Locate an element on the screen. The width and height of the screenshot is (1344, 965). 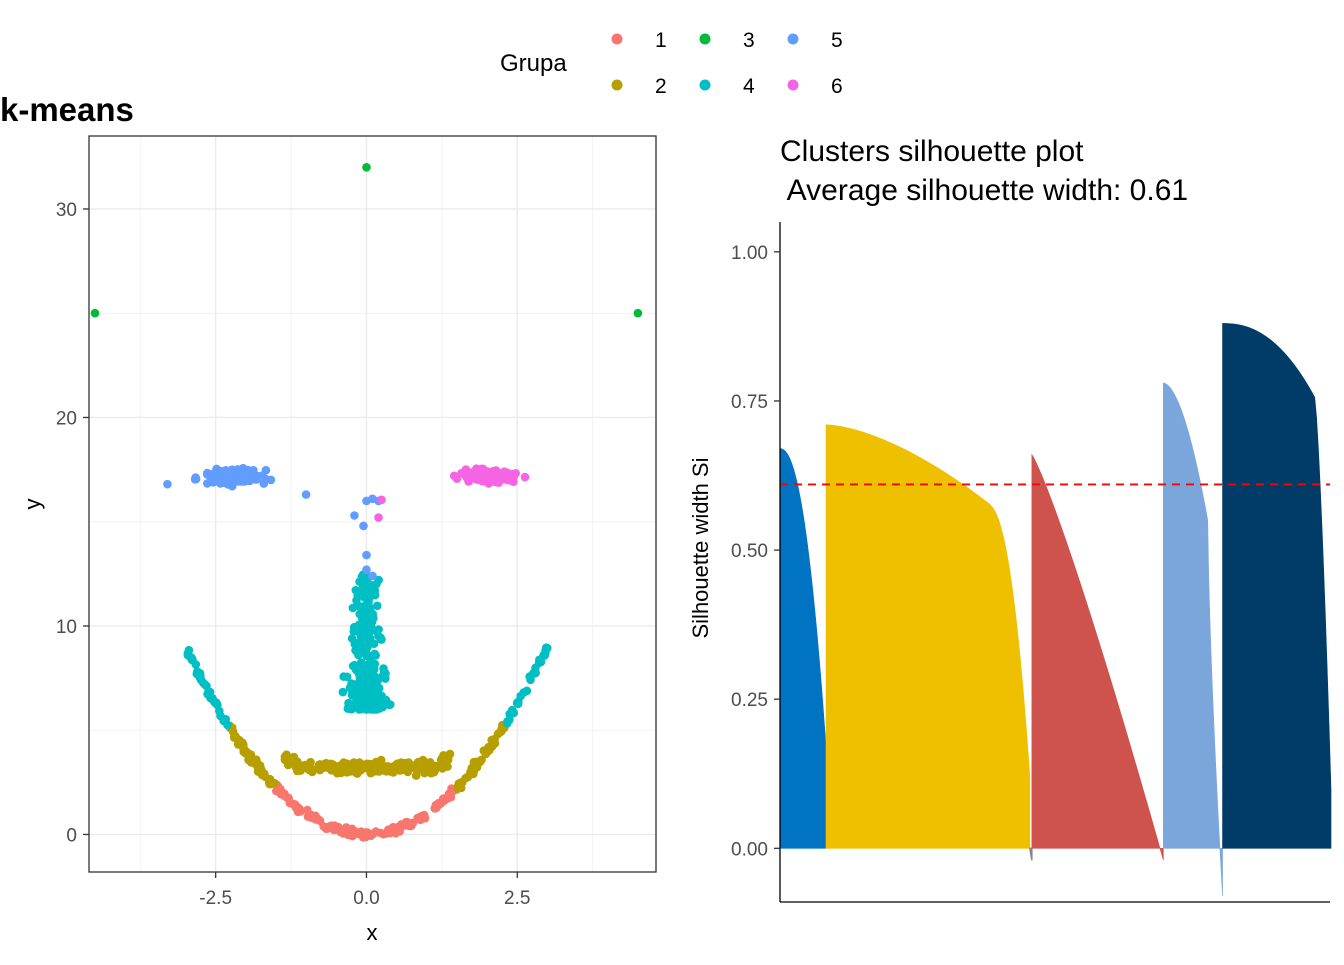
figure-title: k-means is located at coordinates (67, 109).